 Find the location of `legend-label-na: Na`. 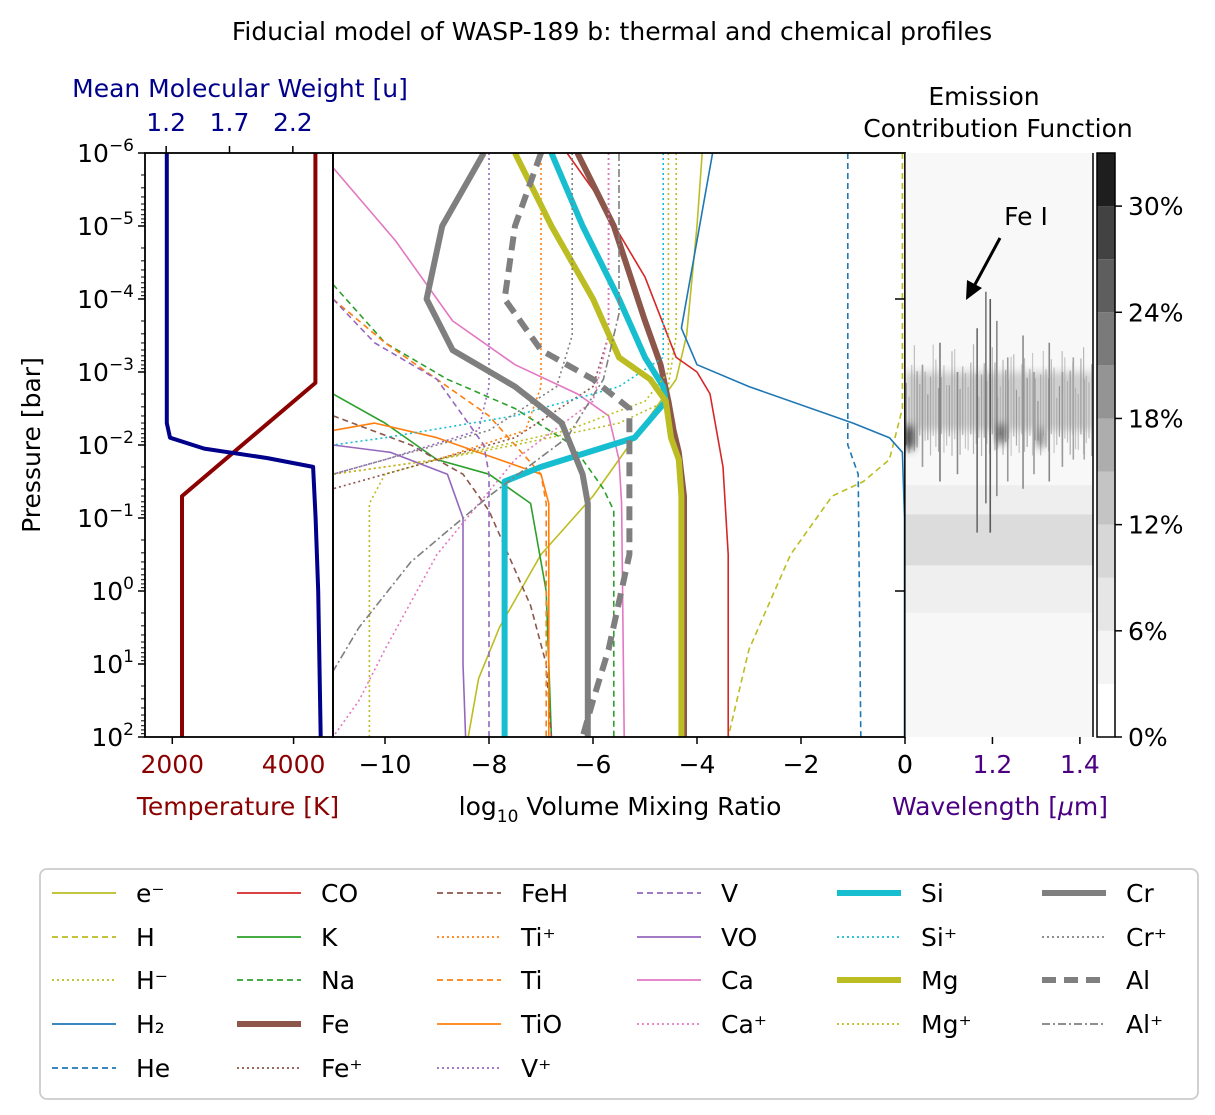

legend-label-na: Na is located at coordinates (338, 980).